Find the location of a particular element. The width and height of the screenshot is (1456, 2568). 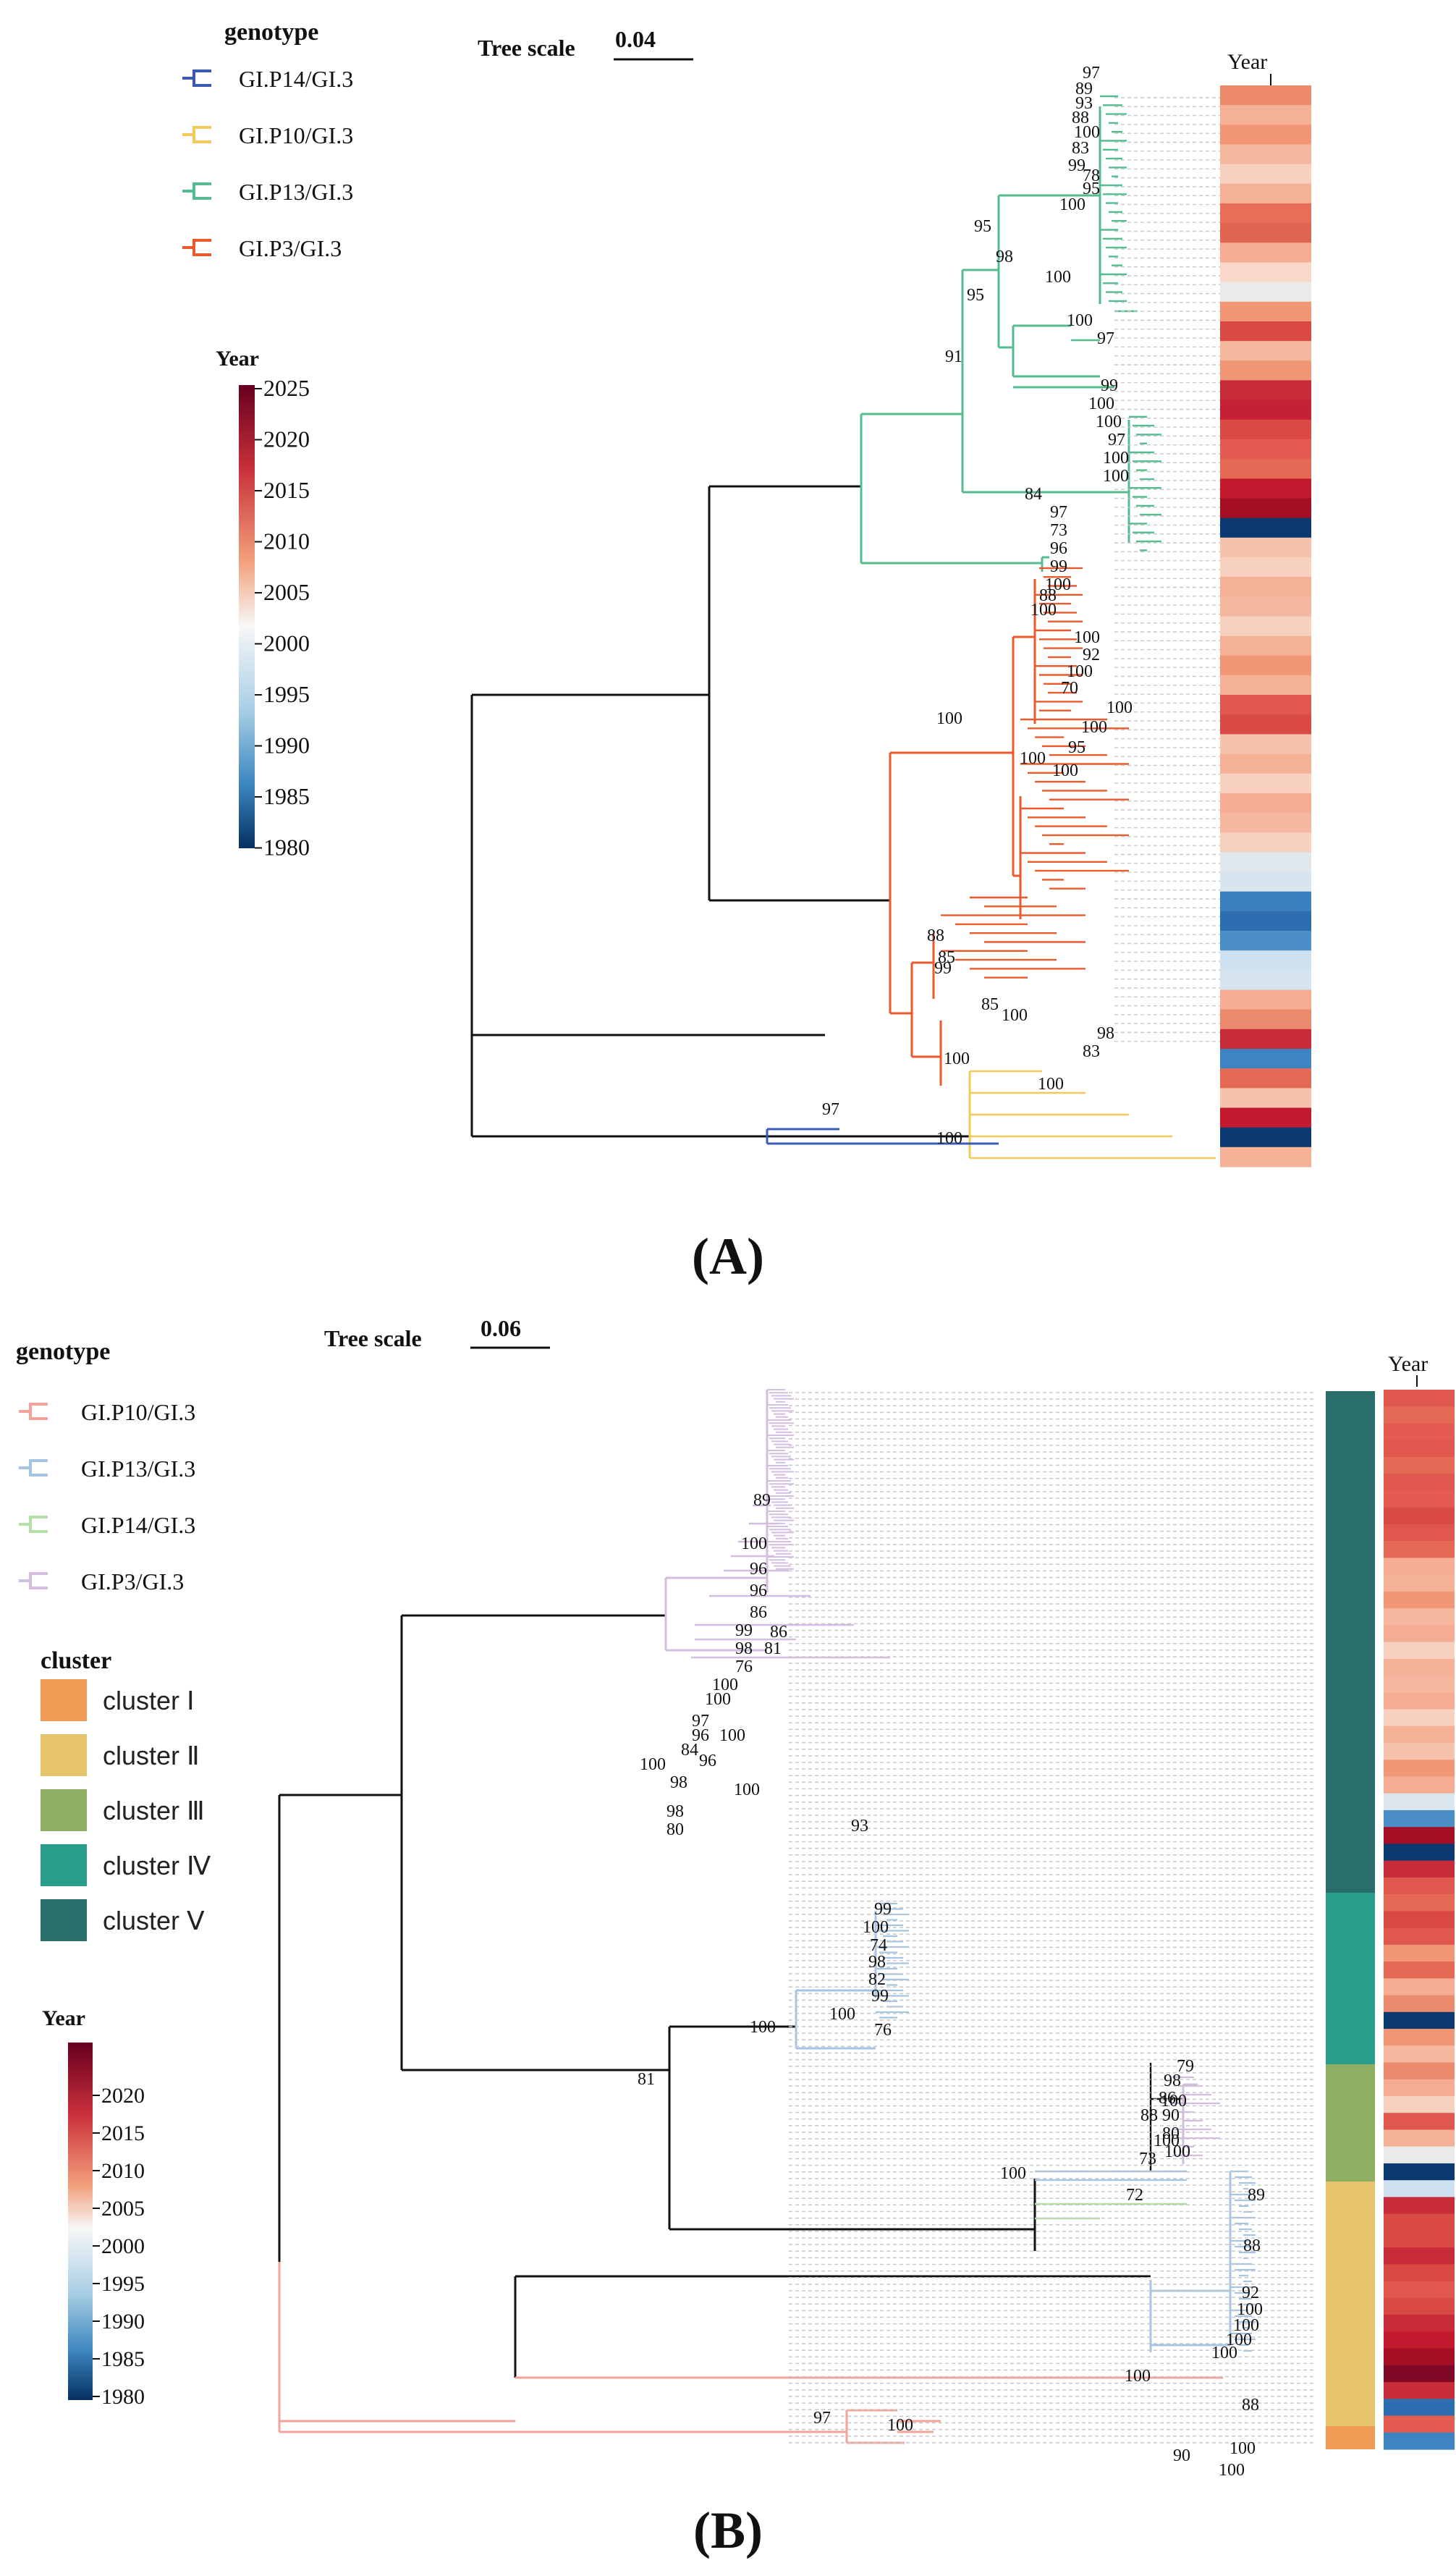

genotype-swatch-icon is located at coordinates (196, 134).